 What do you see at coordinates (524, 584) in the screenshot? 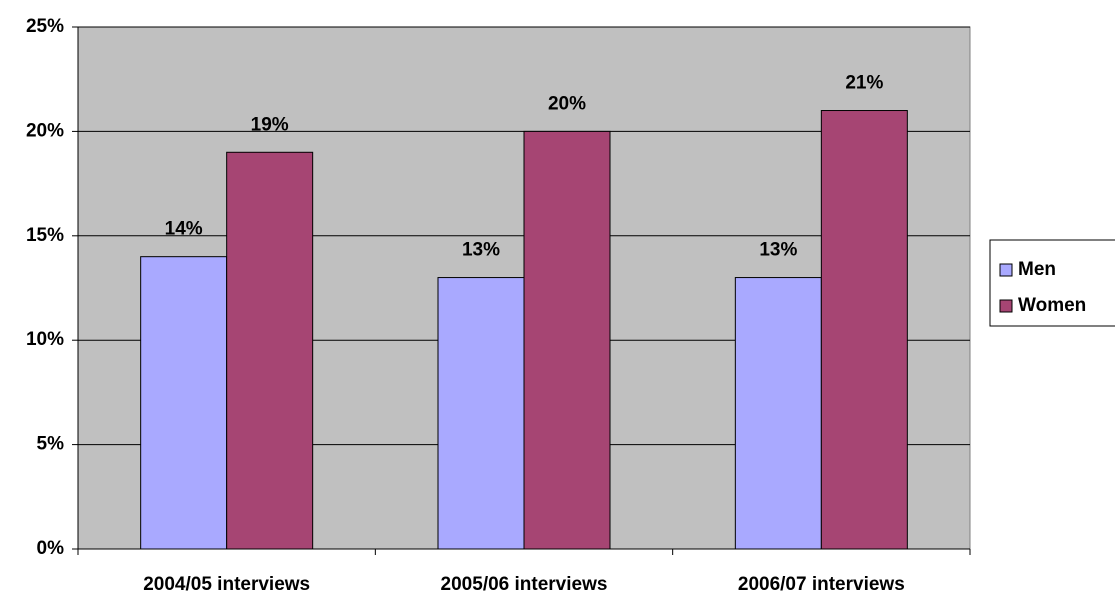
I see `x-tick-label: 2005/06 interviews` at bounding box center [524, 584].